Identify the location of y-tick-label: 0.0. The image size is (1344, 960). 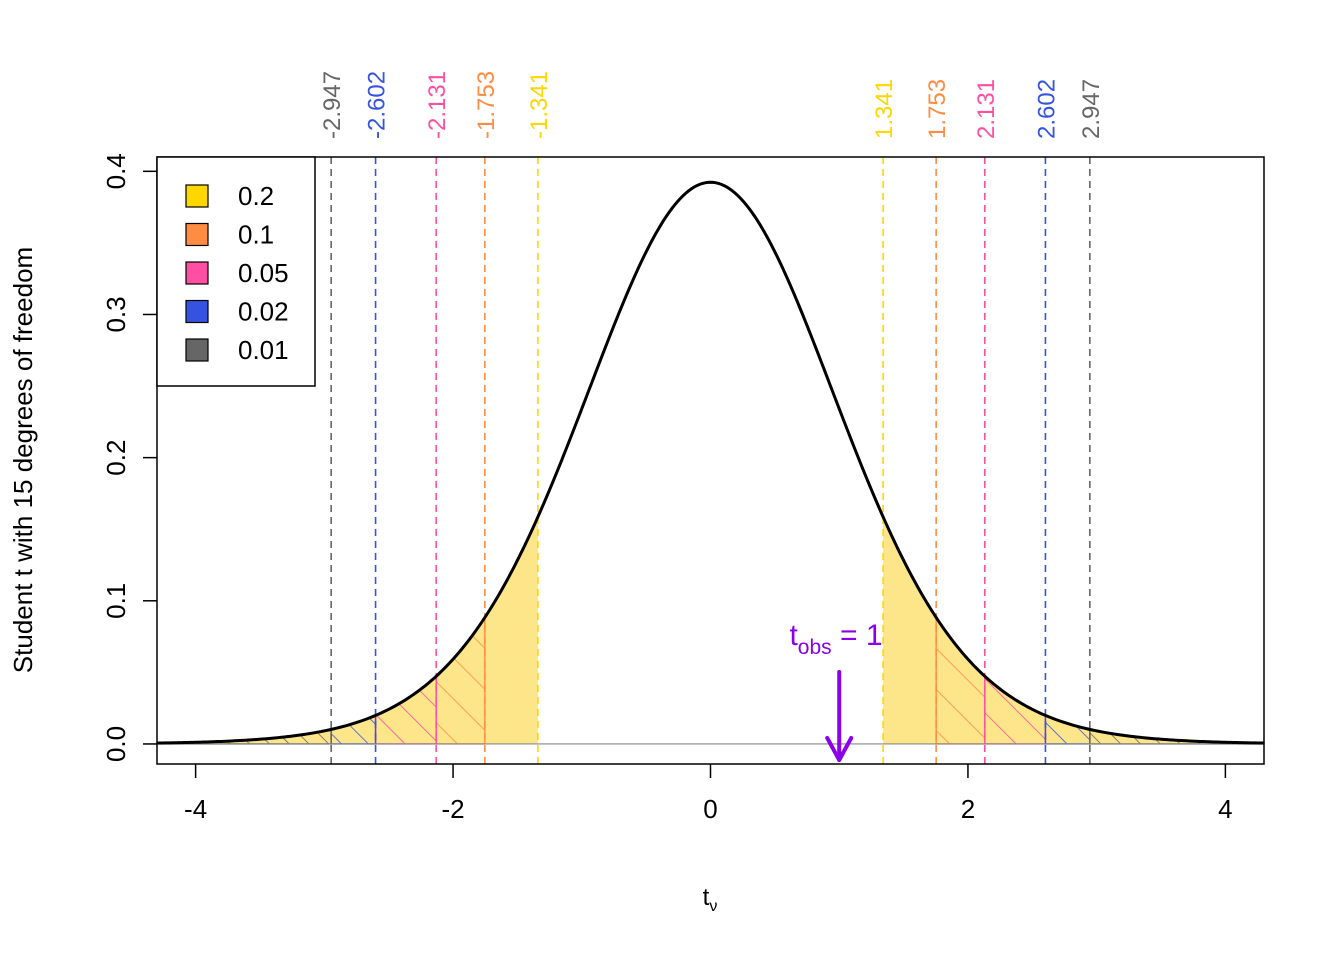
(116, 744).